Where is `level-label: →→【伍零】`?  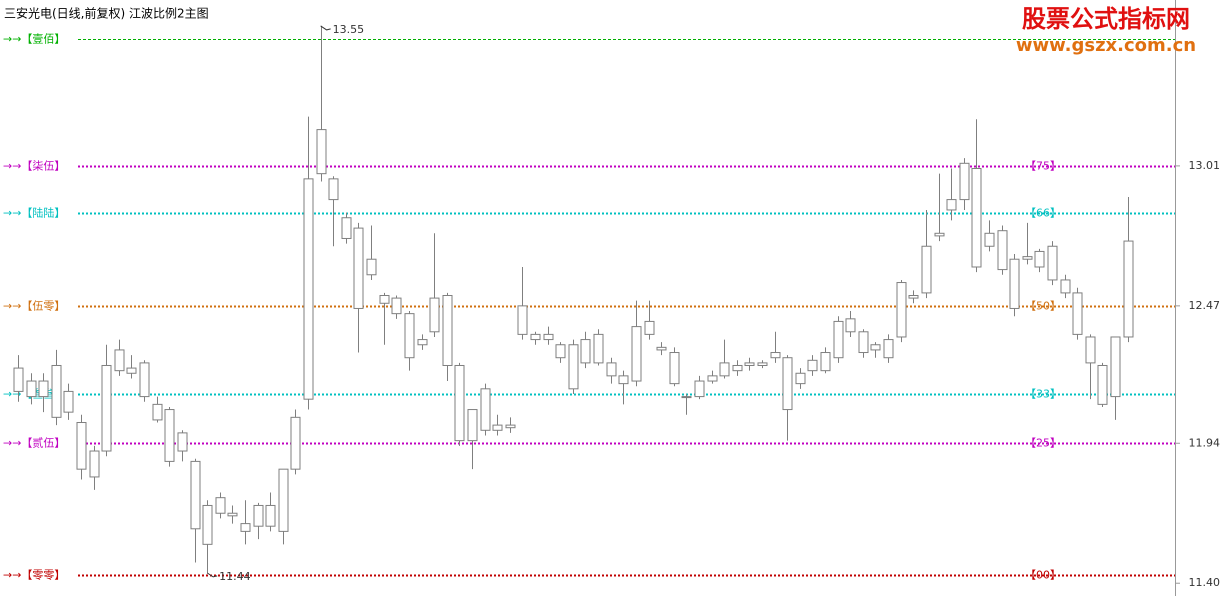
level-label: →→【伍零】 is located at coordinates (34, 306).